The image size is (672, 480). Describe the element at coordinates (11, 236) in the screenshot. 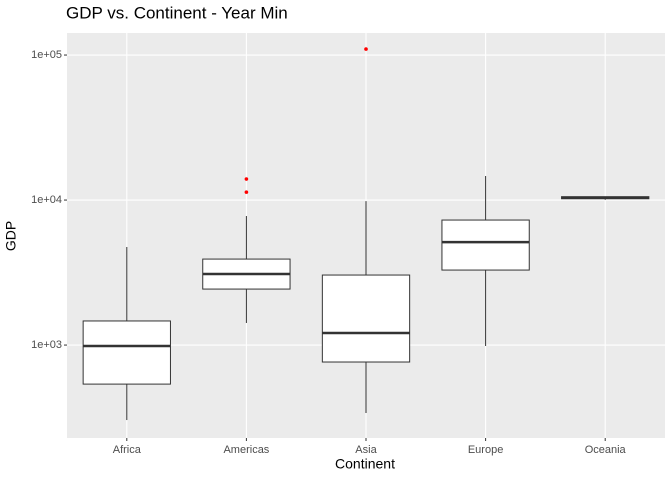

I see `y-axis-title: GDP` at that location.